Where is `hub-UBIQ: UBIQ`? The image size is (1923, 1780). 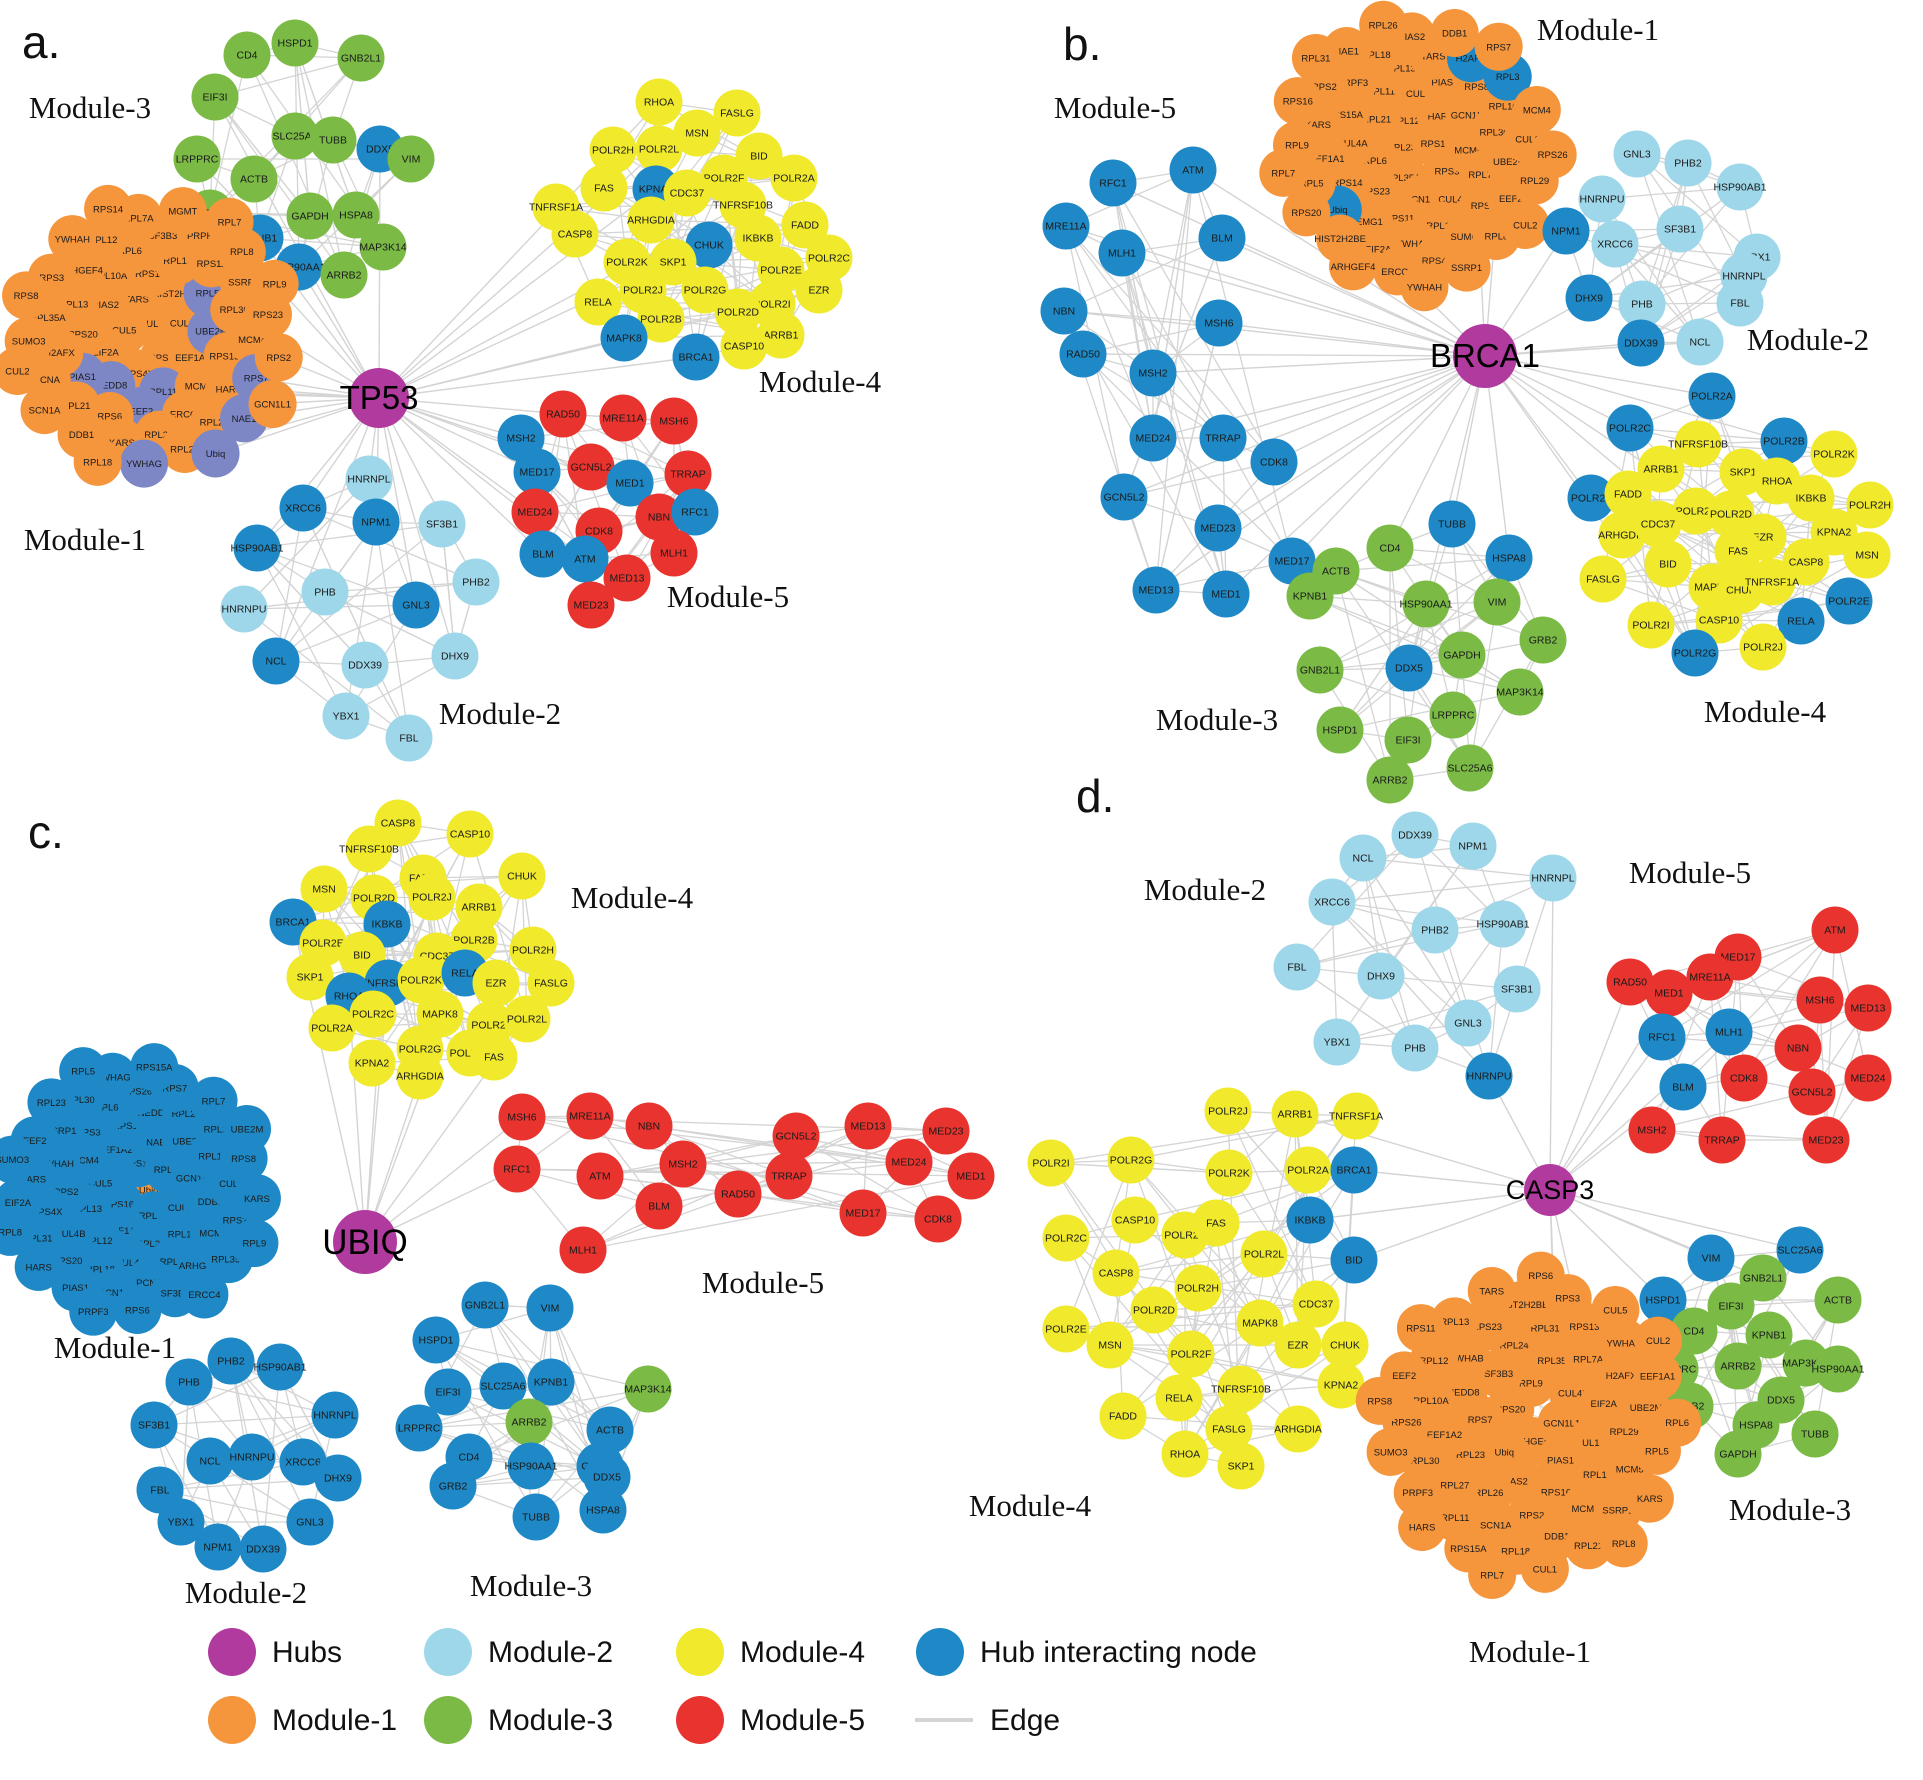
hub-UBIQ: UBIQ is located at coordinates (365, 1242).